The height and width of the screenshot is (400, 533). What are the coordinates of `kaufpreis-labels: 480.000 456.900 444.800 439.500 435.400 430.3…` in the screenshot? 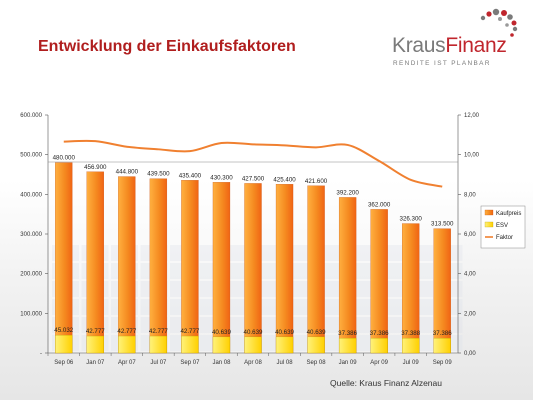 It's located at (253, 191).